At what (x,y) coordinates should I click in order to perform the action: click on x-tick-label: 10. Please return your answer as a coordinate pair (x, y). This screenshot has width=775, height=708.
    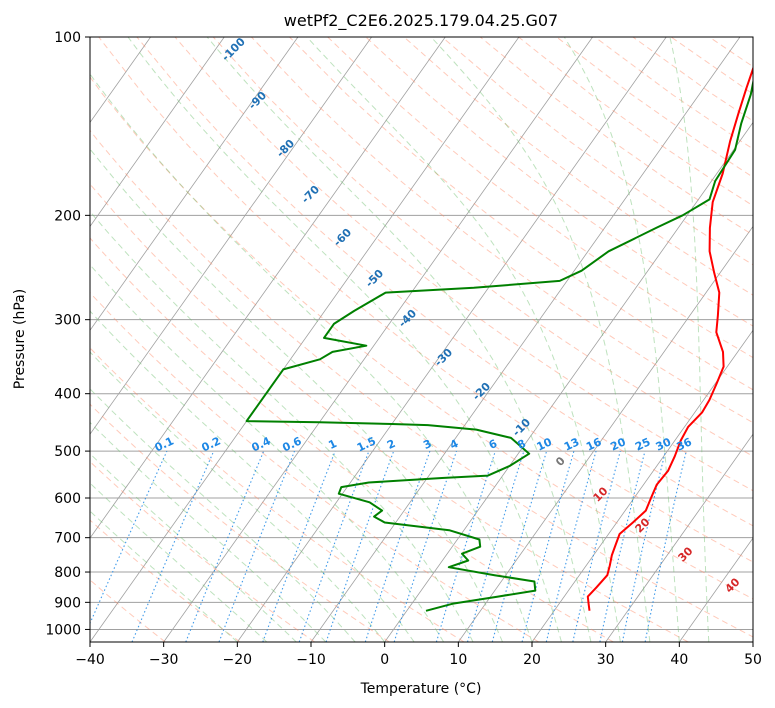
    Looking at the image, I should click on (458, 660).